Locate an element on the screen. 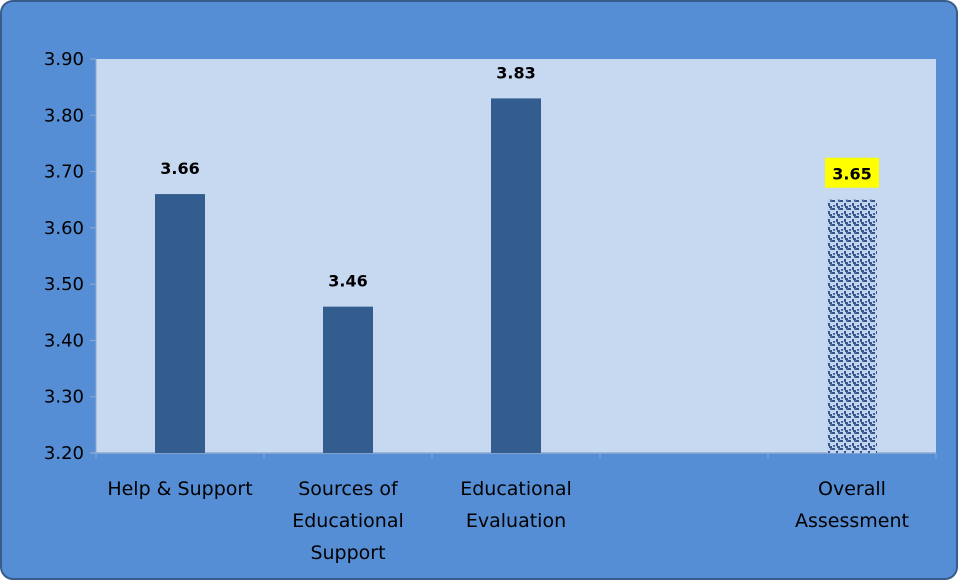 Image resolution: width=958 pixels, height=580 pixels. data-label: 3.66 is located at coordinates (179, 168).